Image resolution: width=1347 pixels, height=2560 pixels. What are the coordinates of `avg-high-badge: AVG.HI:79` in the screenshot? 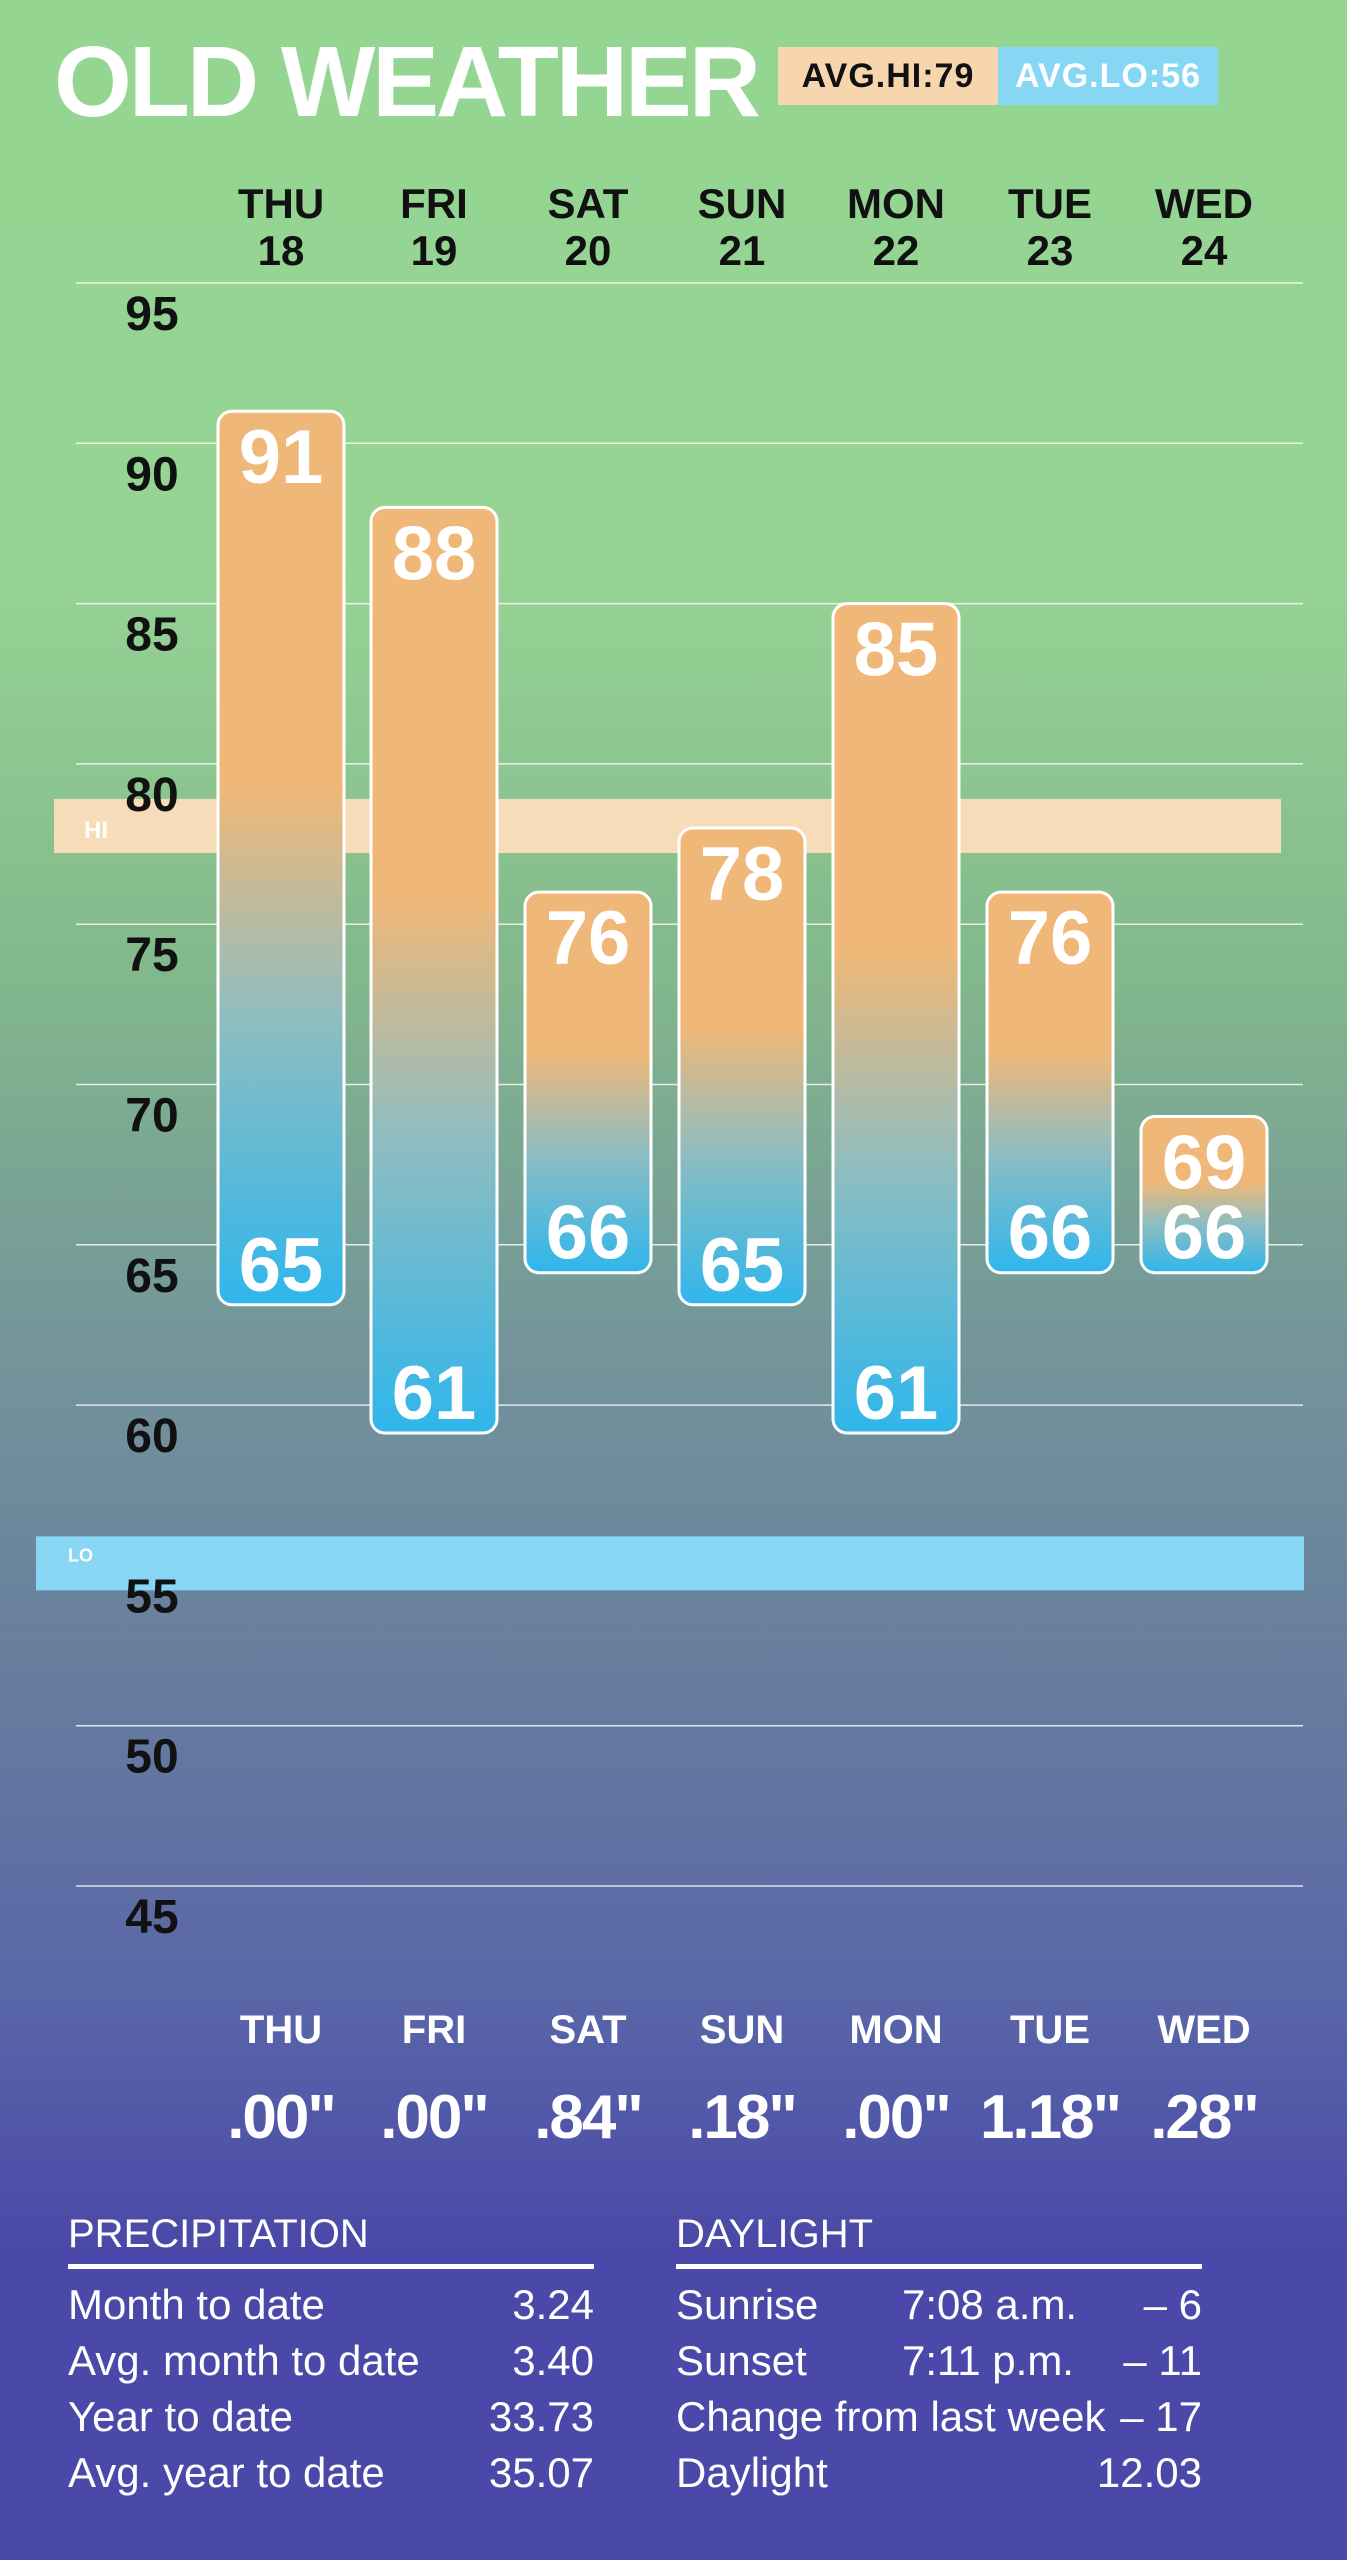 It's located at (888, 76).